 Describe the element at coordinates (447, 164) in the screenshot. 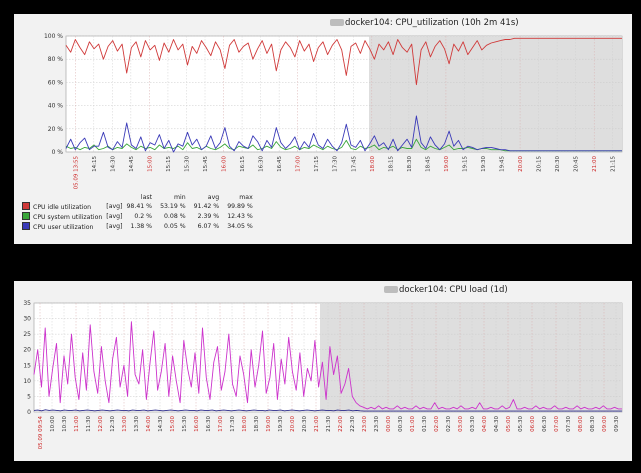

I see `x-tick-label: 19:00` at that location.